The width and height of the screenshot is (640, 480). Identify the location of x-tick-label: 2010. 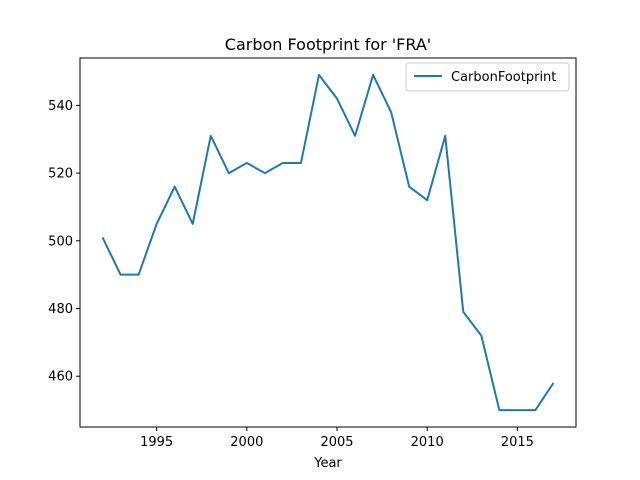
(427, 442).